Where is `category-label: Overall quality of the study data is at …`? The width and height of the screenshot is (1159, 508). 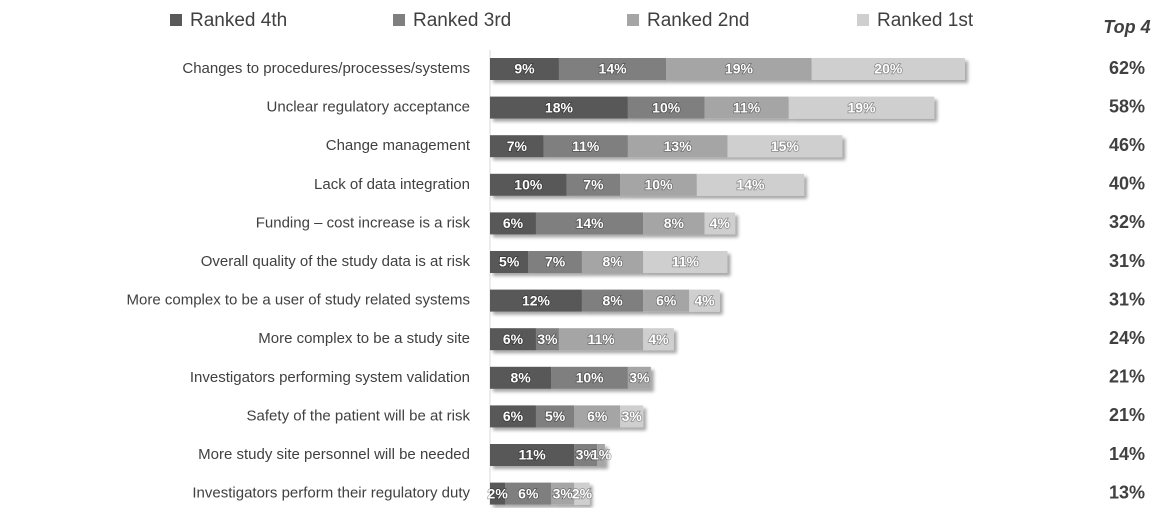
category-label: Overall quality of the study data is at … is located at coordinates (336, 261).